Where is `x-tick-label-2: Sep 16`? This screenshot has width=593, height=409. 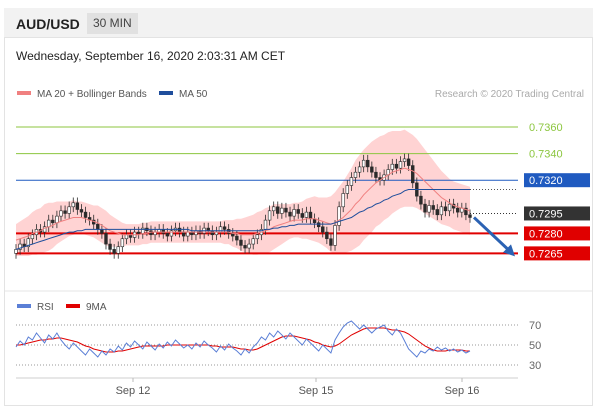
x-tick-label-2: Sep 16 is located at coordinates (462, 391).